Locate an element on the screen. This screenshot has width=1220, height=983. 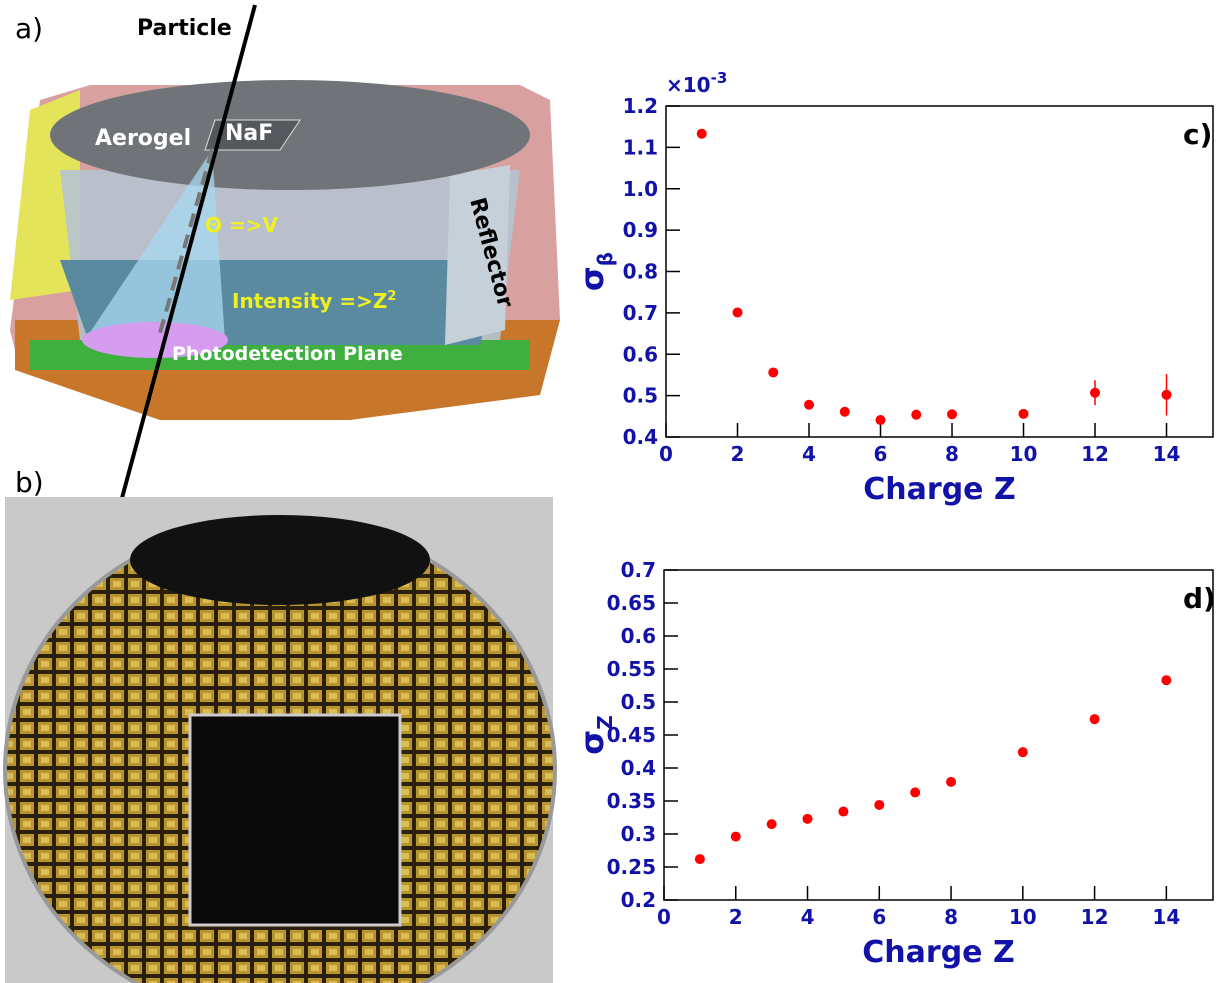
multiplier: ×10 is located at coordinates (688, 85).